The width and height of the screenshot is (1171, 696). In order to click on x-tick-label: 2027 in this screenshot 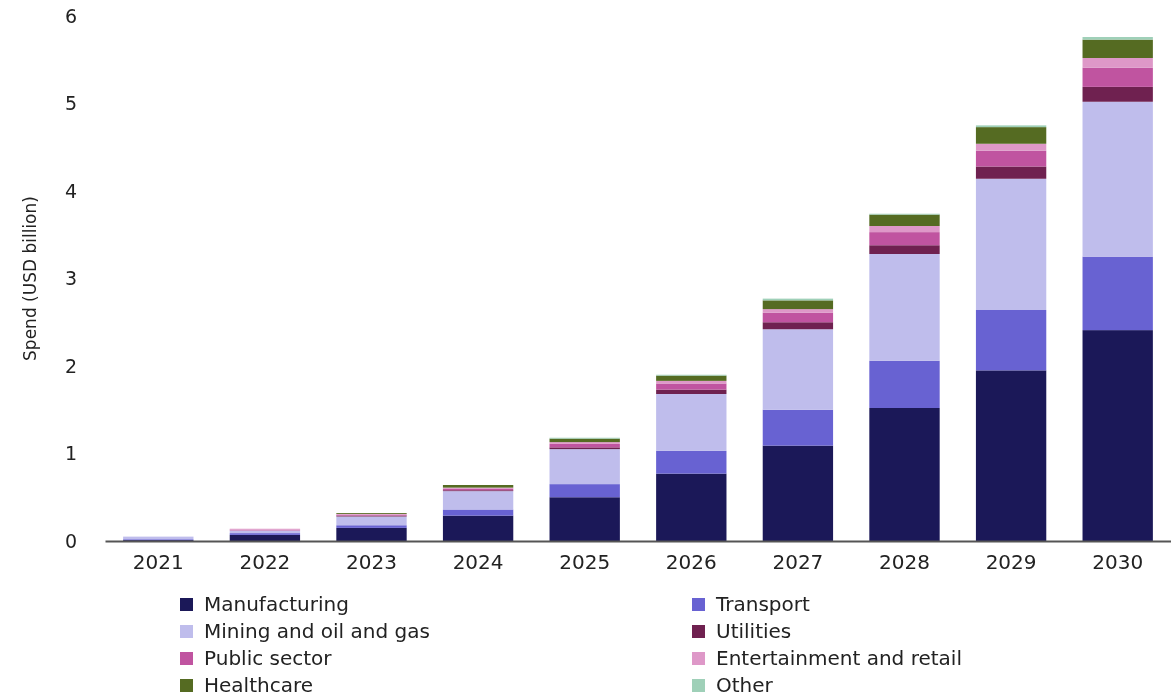, I will do `click(798, 562)`.